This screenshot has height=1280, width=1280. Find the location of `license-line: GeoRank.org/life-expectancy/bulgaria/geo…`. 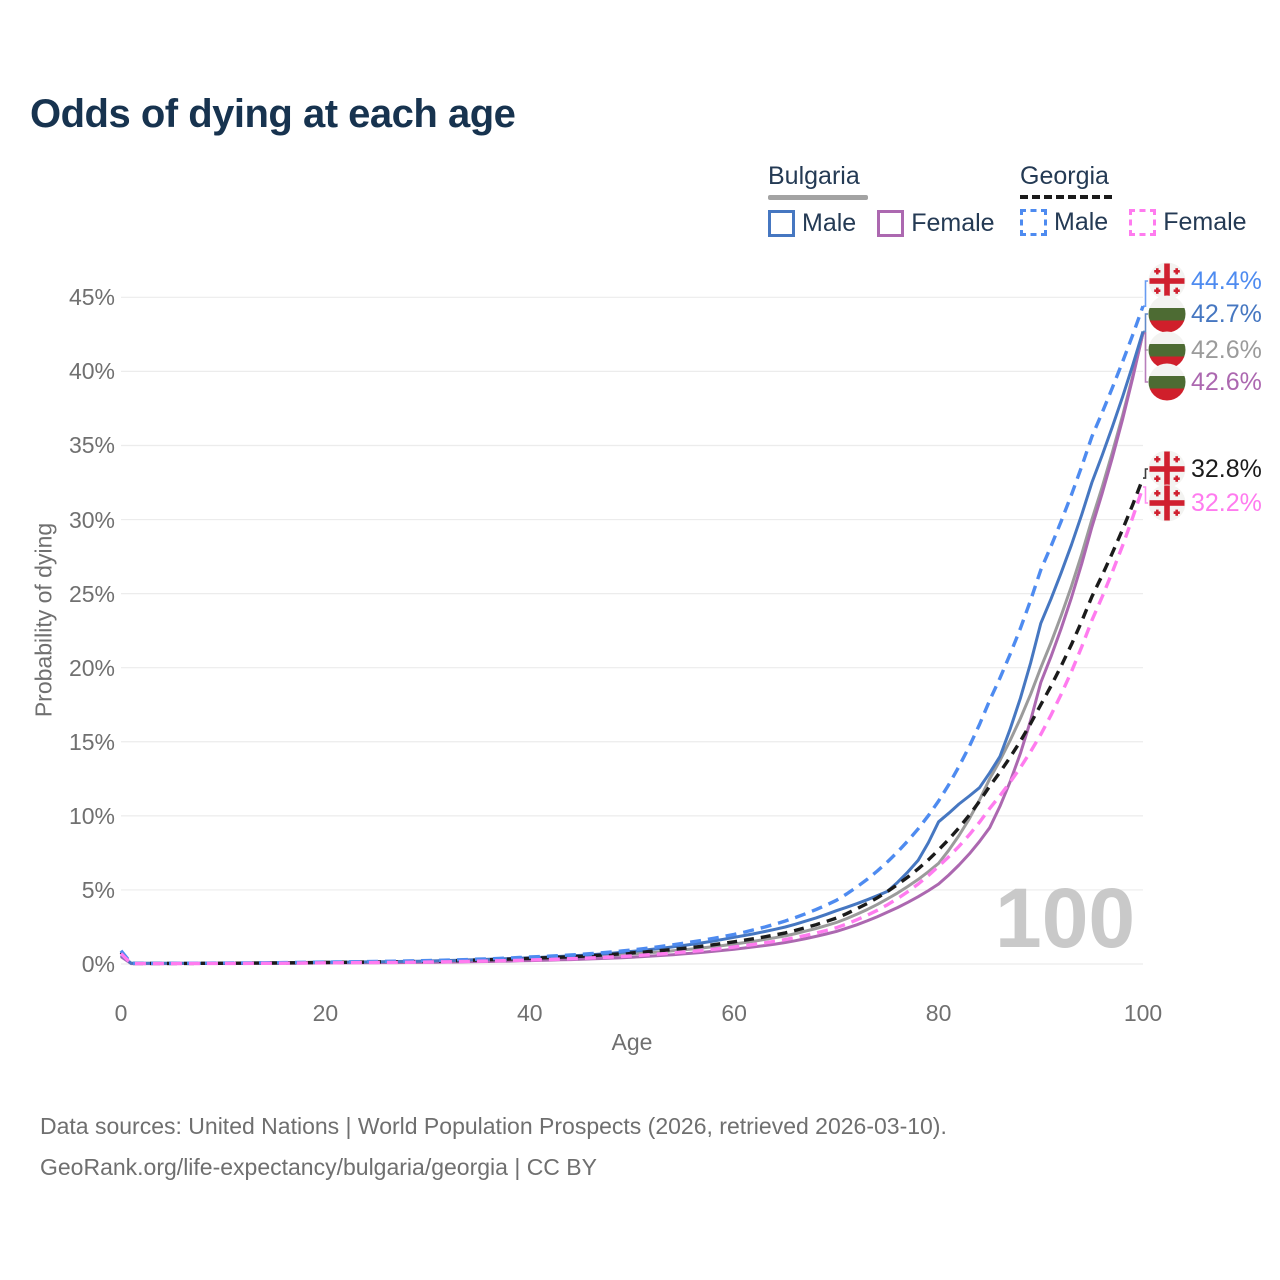

license-line: GeoRank.org/life-expectancy/bulgaria/geo… is located at coordinates (318, 1167).